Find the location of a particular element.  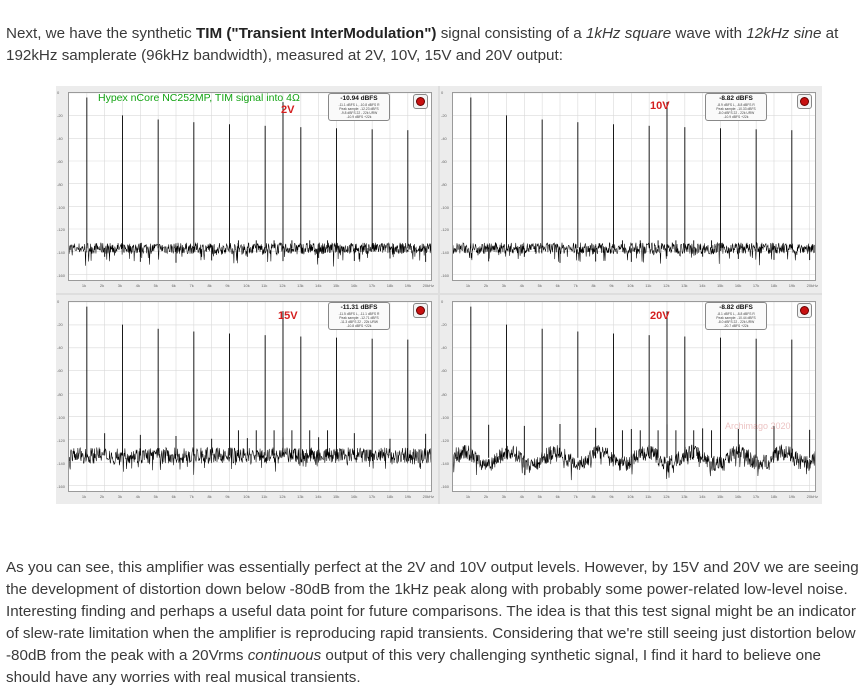

intro-text: wave with is located at coordinates (709, 34).